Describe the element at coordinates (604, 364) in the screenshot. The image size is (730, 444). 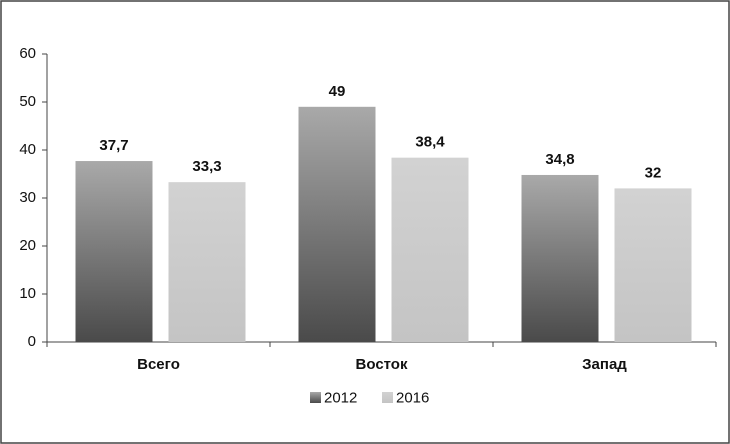
I see `x-tick-label: Запад` at that location.